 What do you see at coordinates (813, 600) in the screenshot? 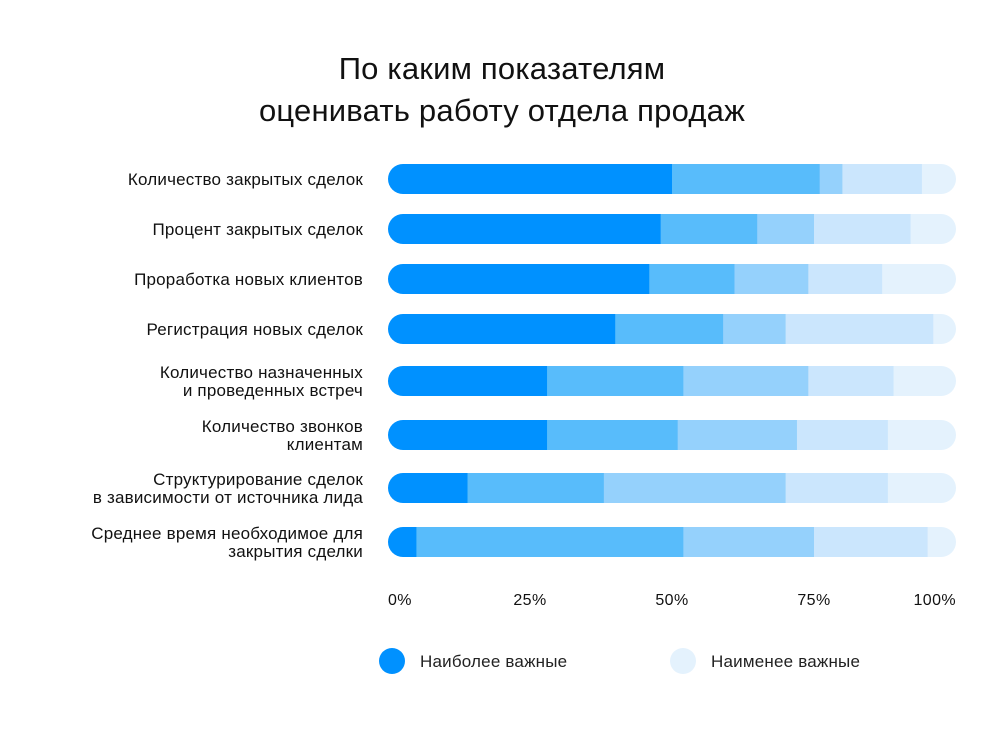
I see `x-tick-label-75: 75%` at bounding box center [813, 600].